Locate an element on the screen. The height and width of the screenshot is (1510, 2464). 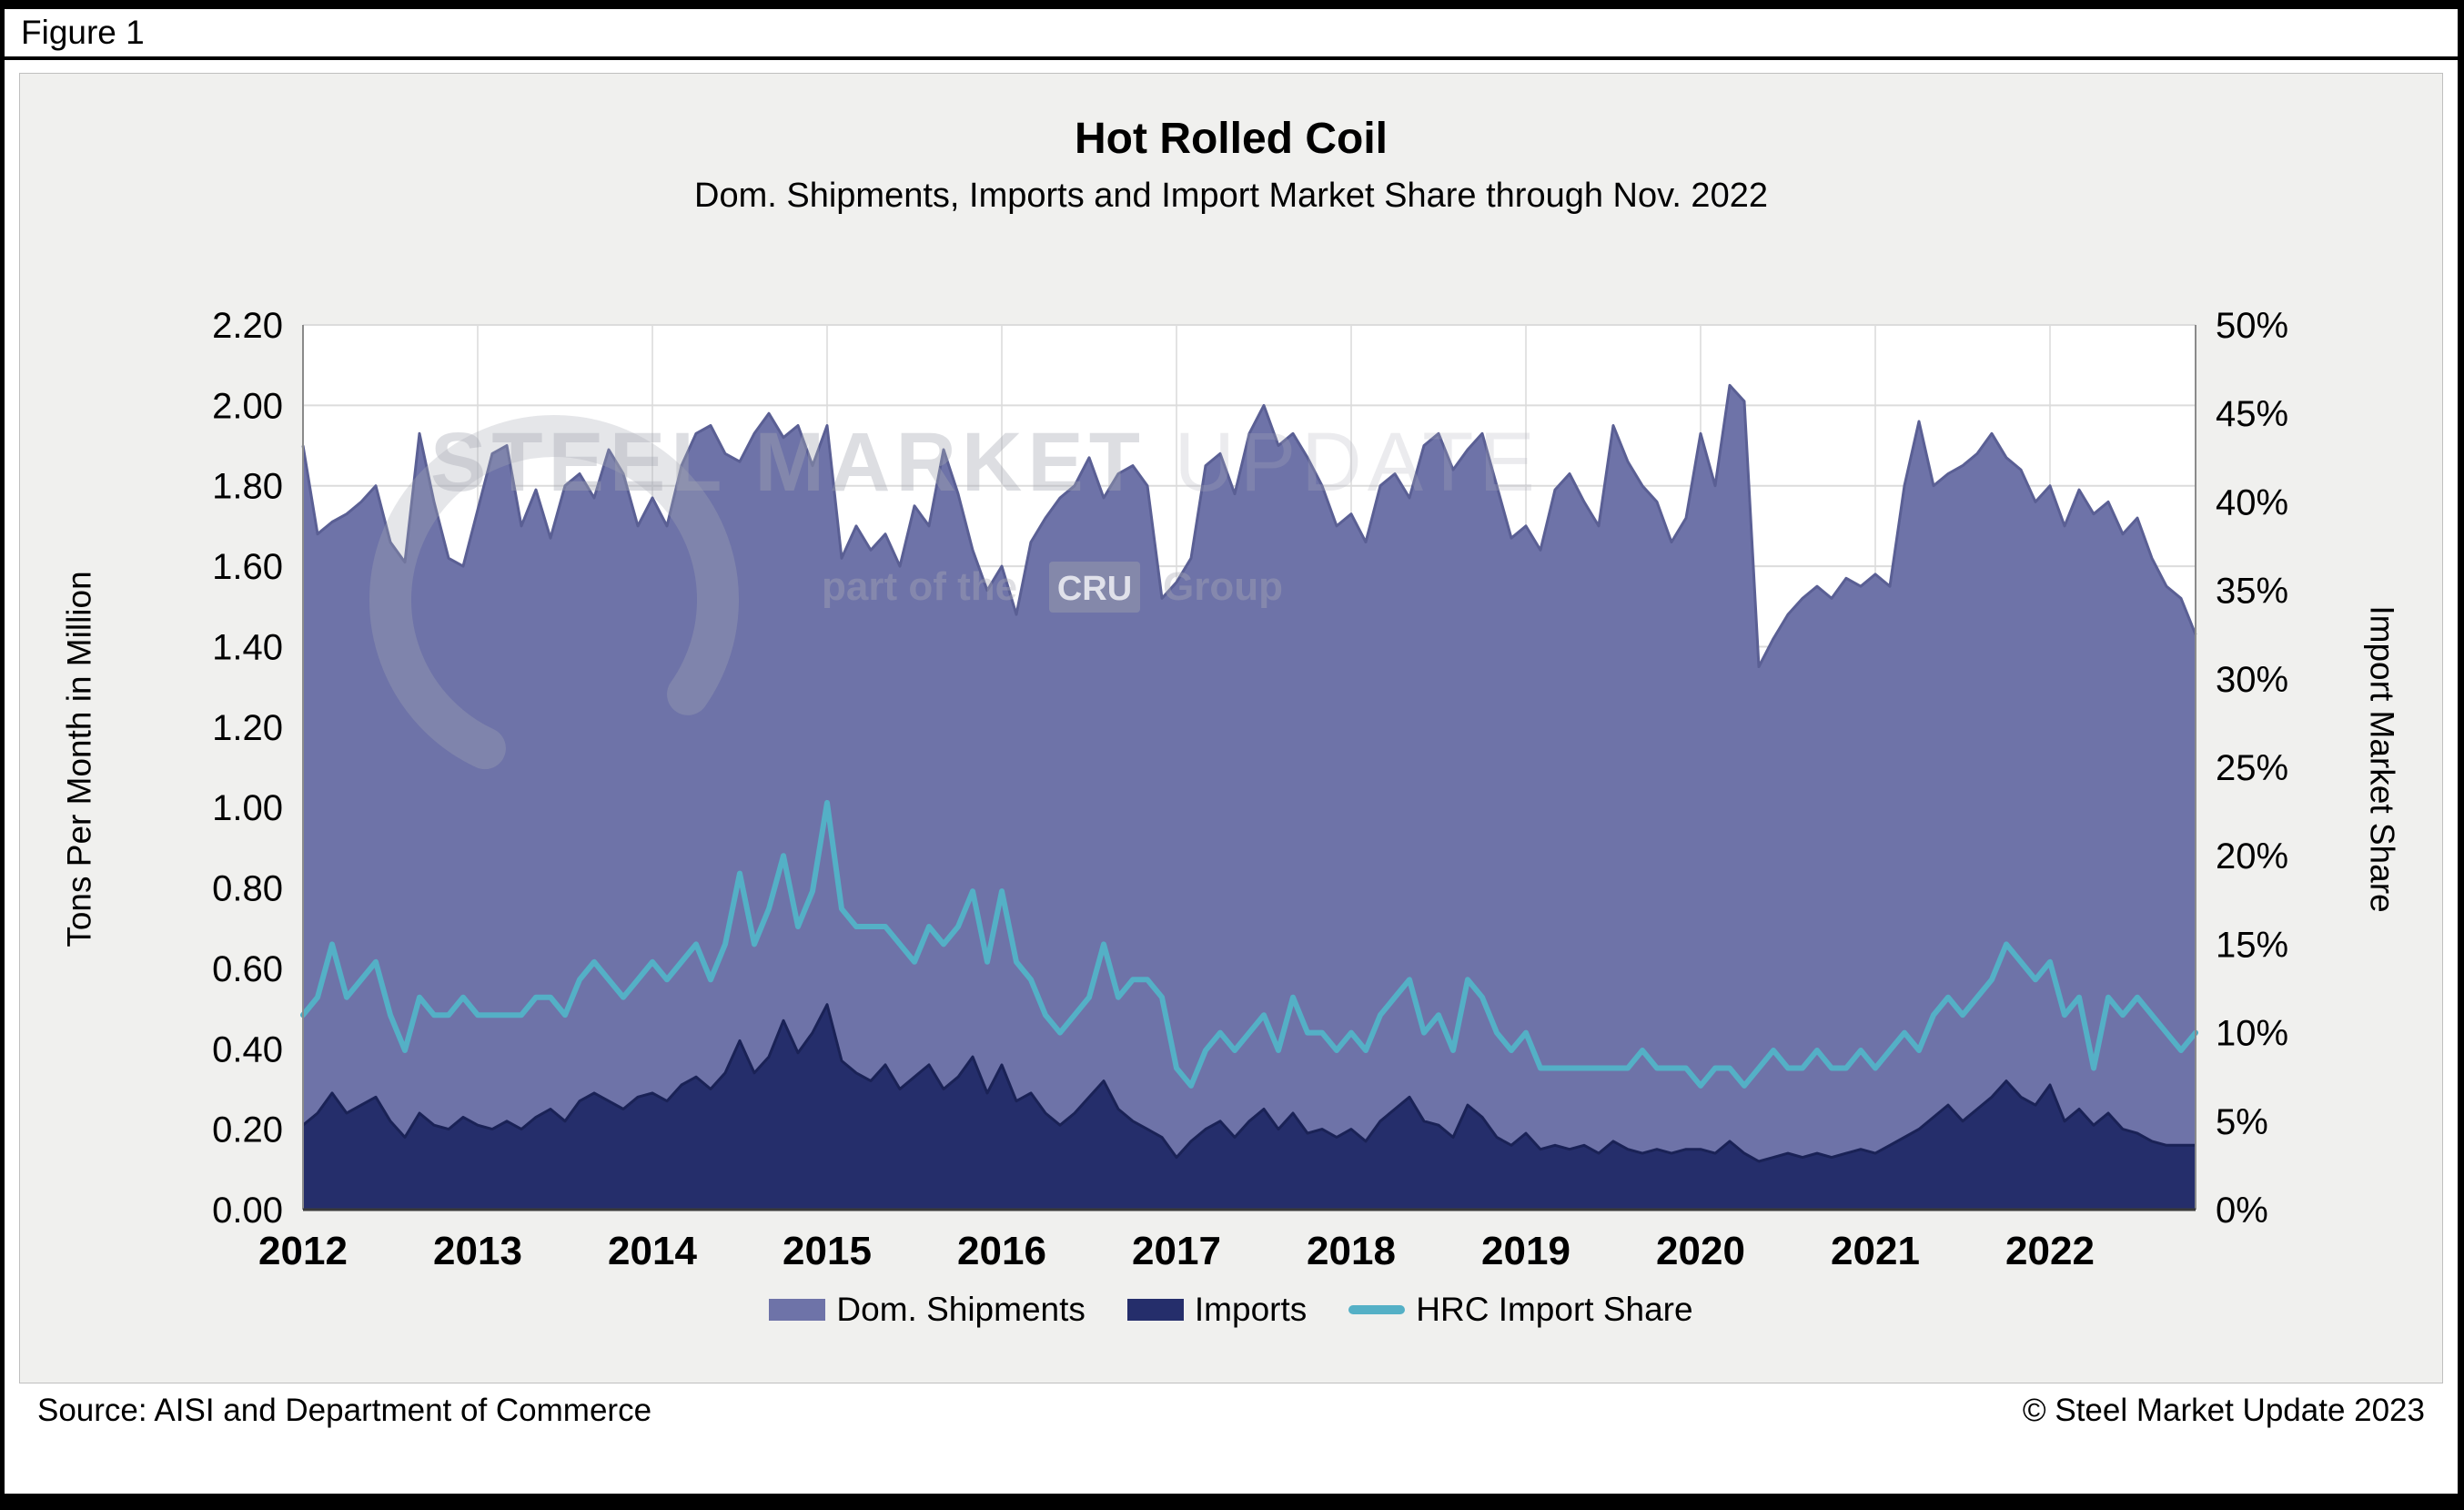
watermark-brand-text: STEEL MARKET UPDATE is located at coordinates (985, 463).